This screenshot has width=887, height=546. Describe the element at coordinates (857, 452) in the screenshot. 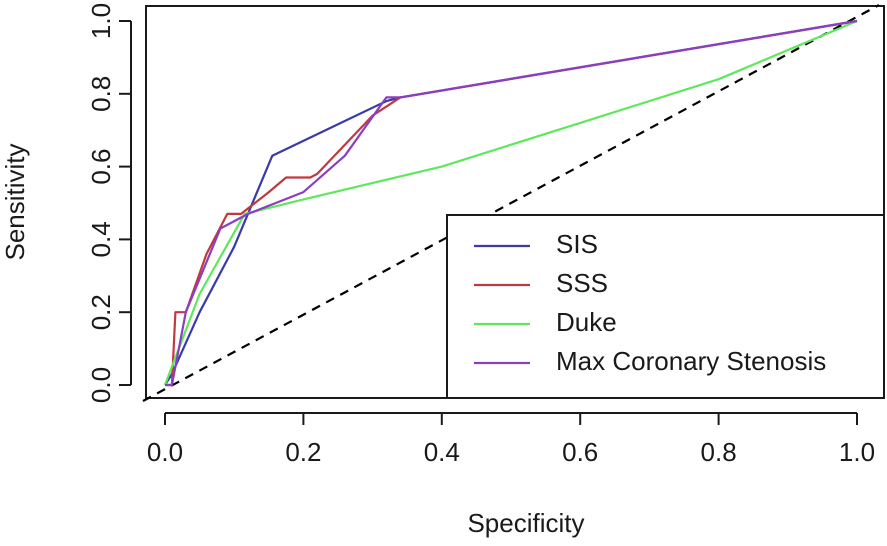

I see `x-tick-label: 1.0` at that location.